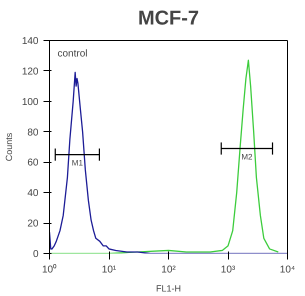 The image size is (305, 296). I want to click on y-tick-label: 120, so click(30, 72).